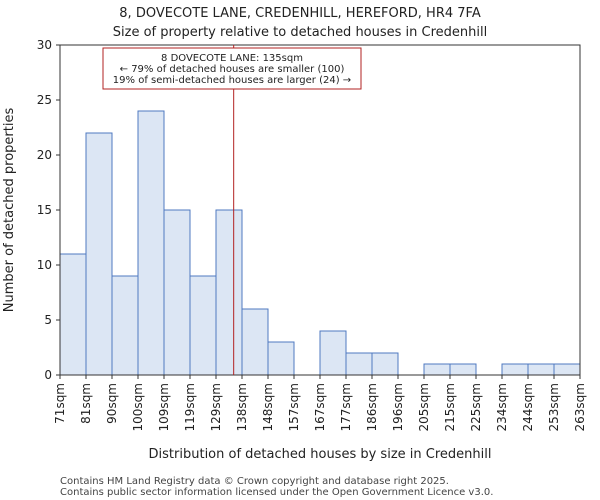 This screenshot has width=600, height=500. What do you see at coordinates (450, 407) in the screenshot?
I see `x-tick-label-215sqm: 215sqm` at bounding box center [450, 407].